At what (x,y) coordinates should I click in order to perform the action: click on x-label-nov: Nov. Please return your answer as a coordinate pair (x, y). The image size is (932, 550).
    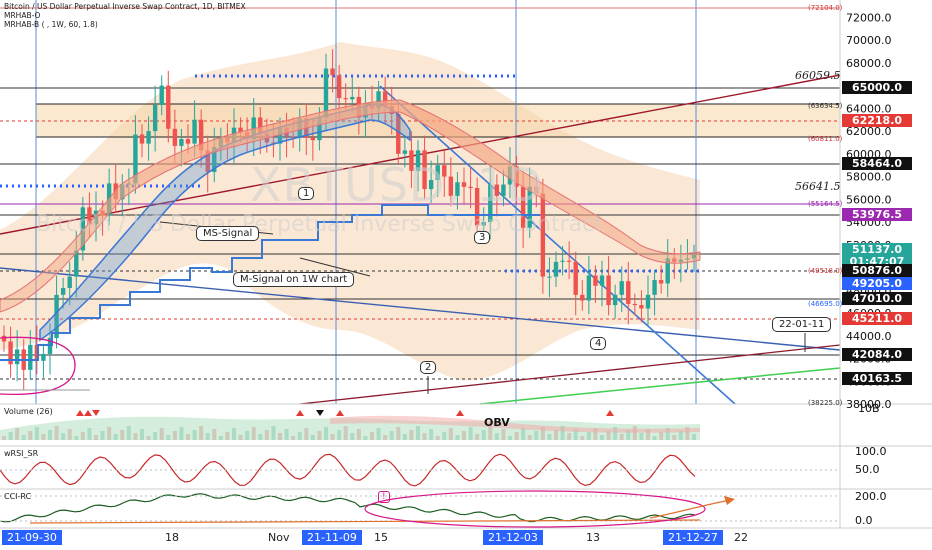
    Looking at the image, I should click on (279, 537).